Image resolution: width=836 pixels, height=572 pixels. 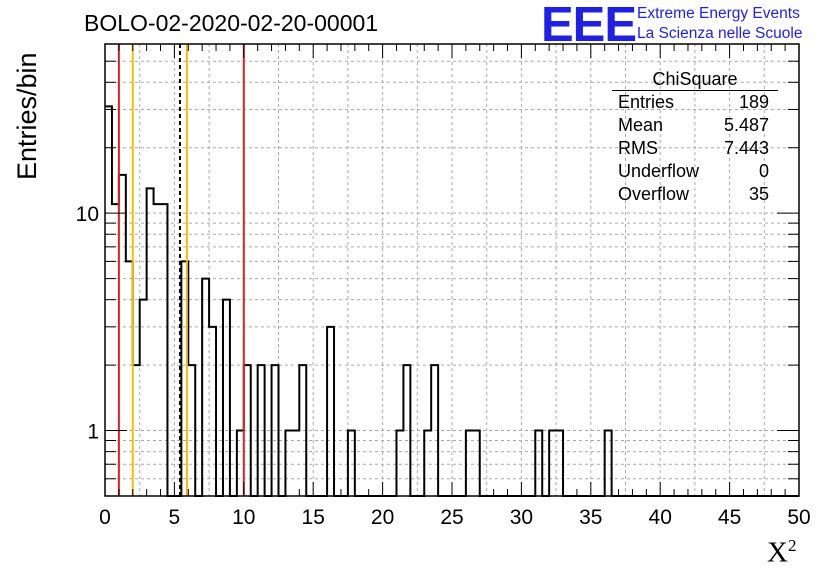 I want to click on x-tick-label: 50, so click(x=798, y=517).